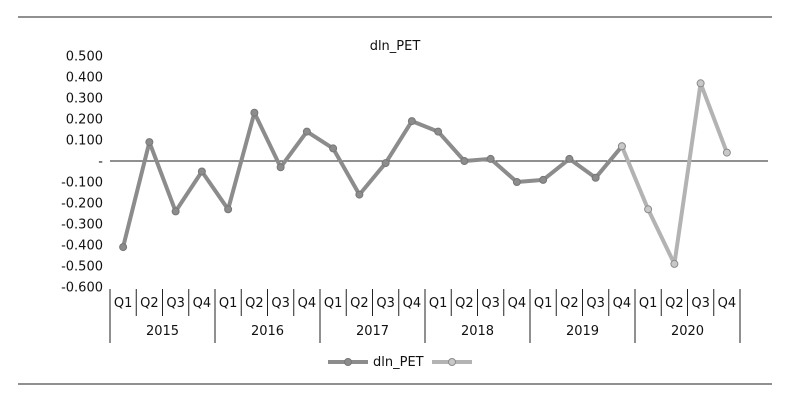 The width and height of the screenshot is (787, 407). Describe the element at coordinates (84, 141) in the screenshot. I see `y-tick-label: 0.100` at that location.